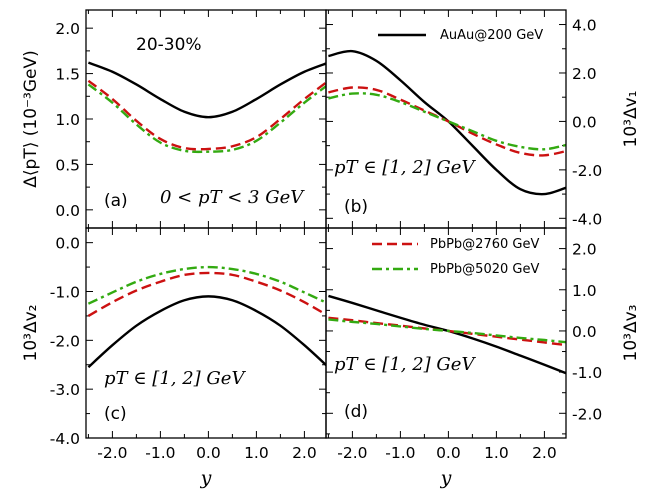  I want to click on y-tick-label-a: 1.5, so click(67, 75).